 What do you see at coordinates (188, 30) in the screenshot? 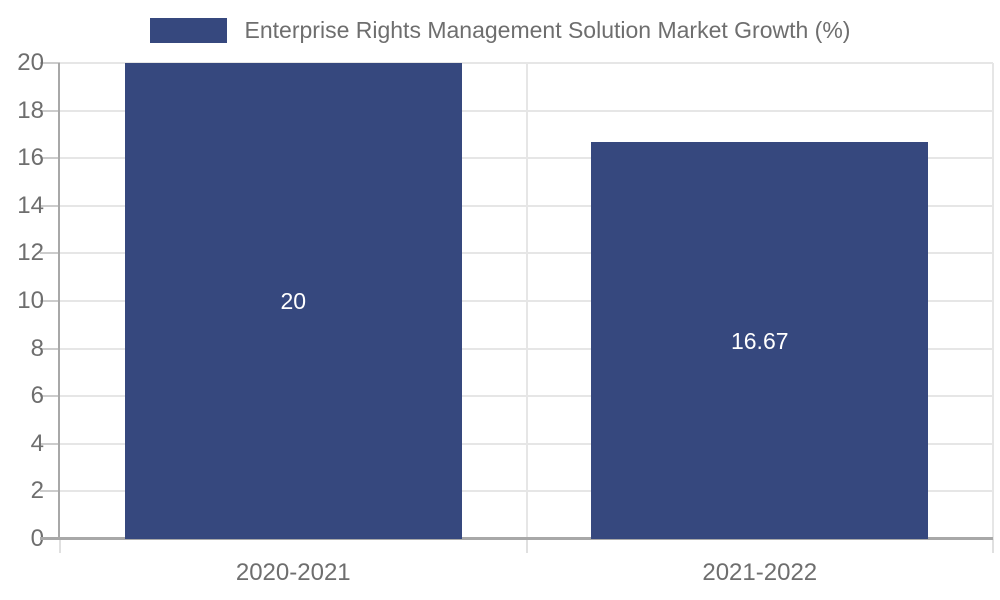
I see `legend-color-swatch` at bounding box center [188, 30].